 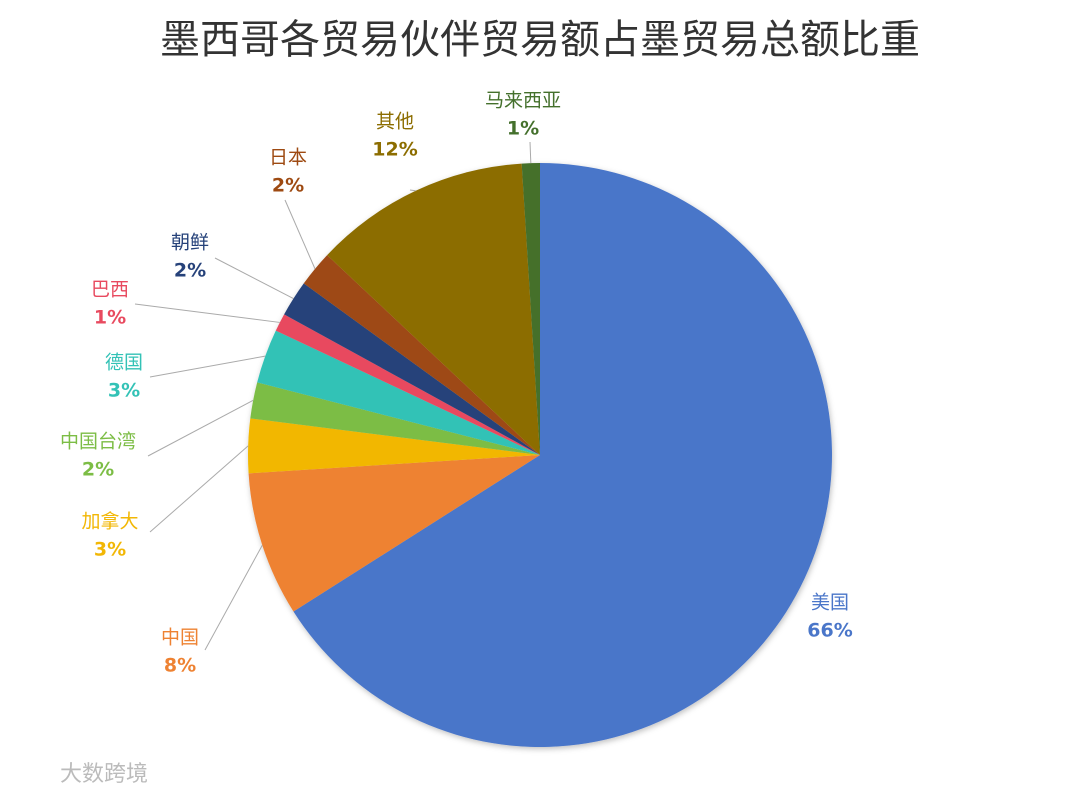 What do you see at coordinates (523, 101) in the screenshot?
I see `slice-label: 马来西亚` at bounding box center [523, 101].